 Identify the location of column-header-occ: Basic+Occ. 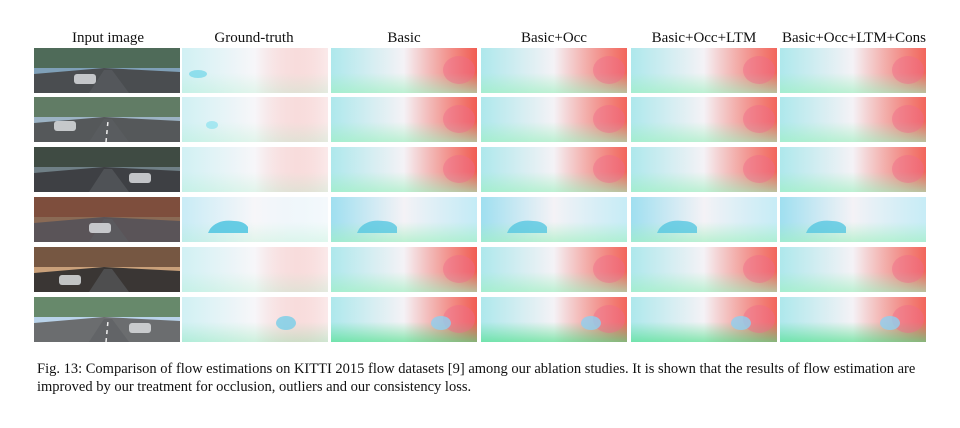
(554, 38).